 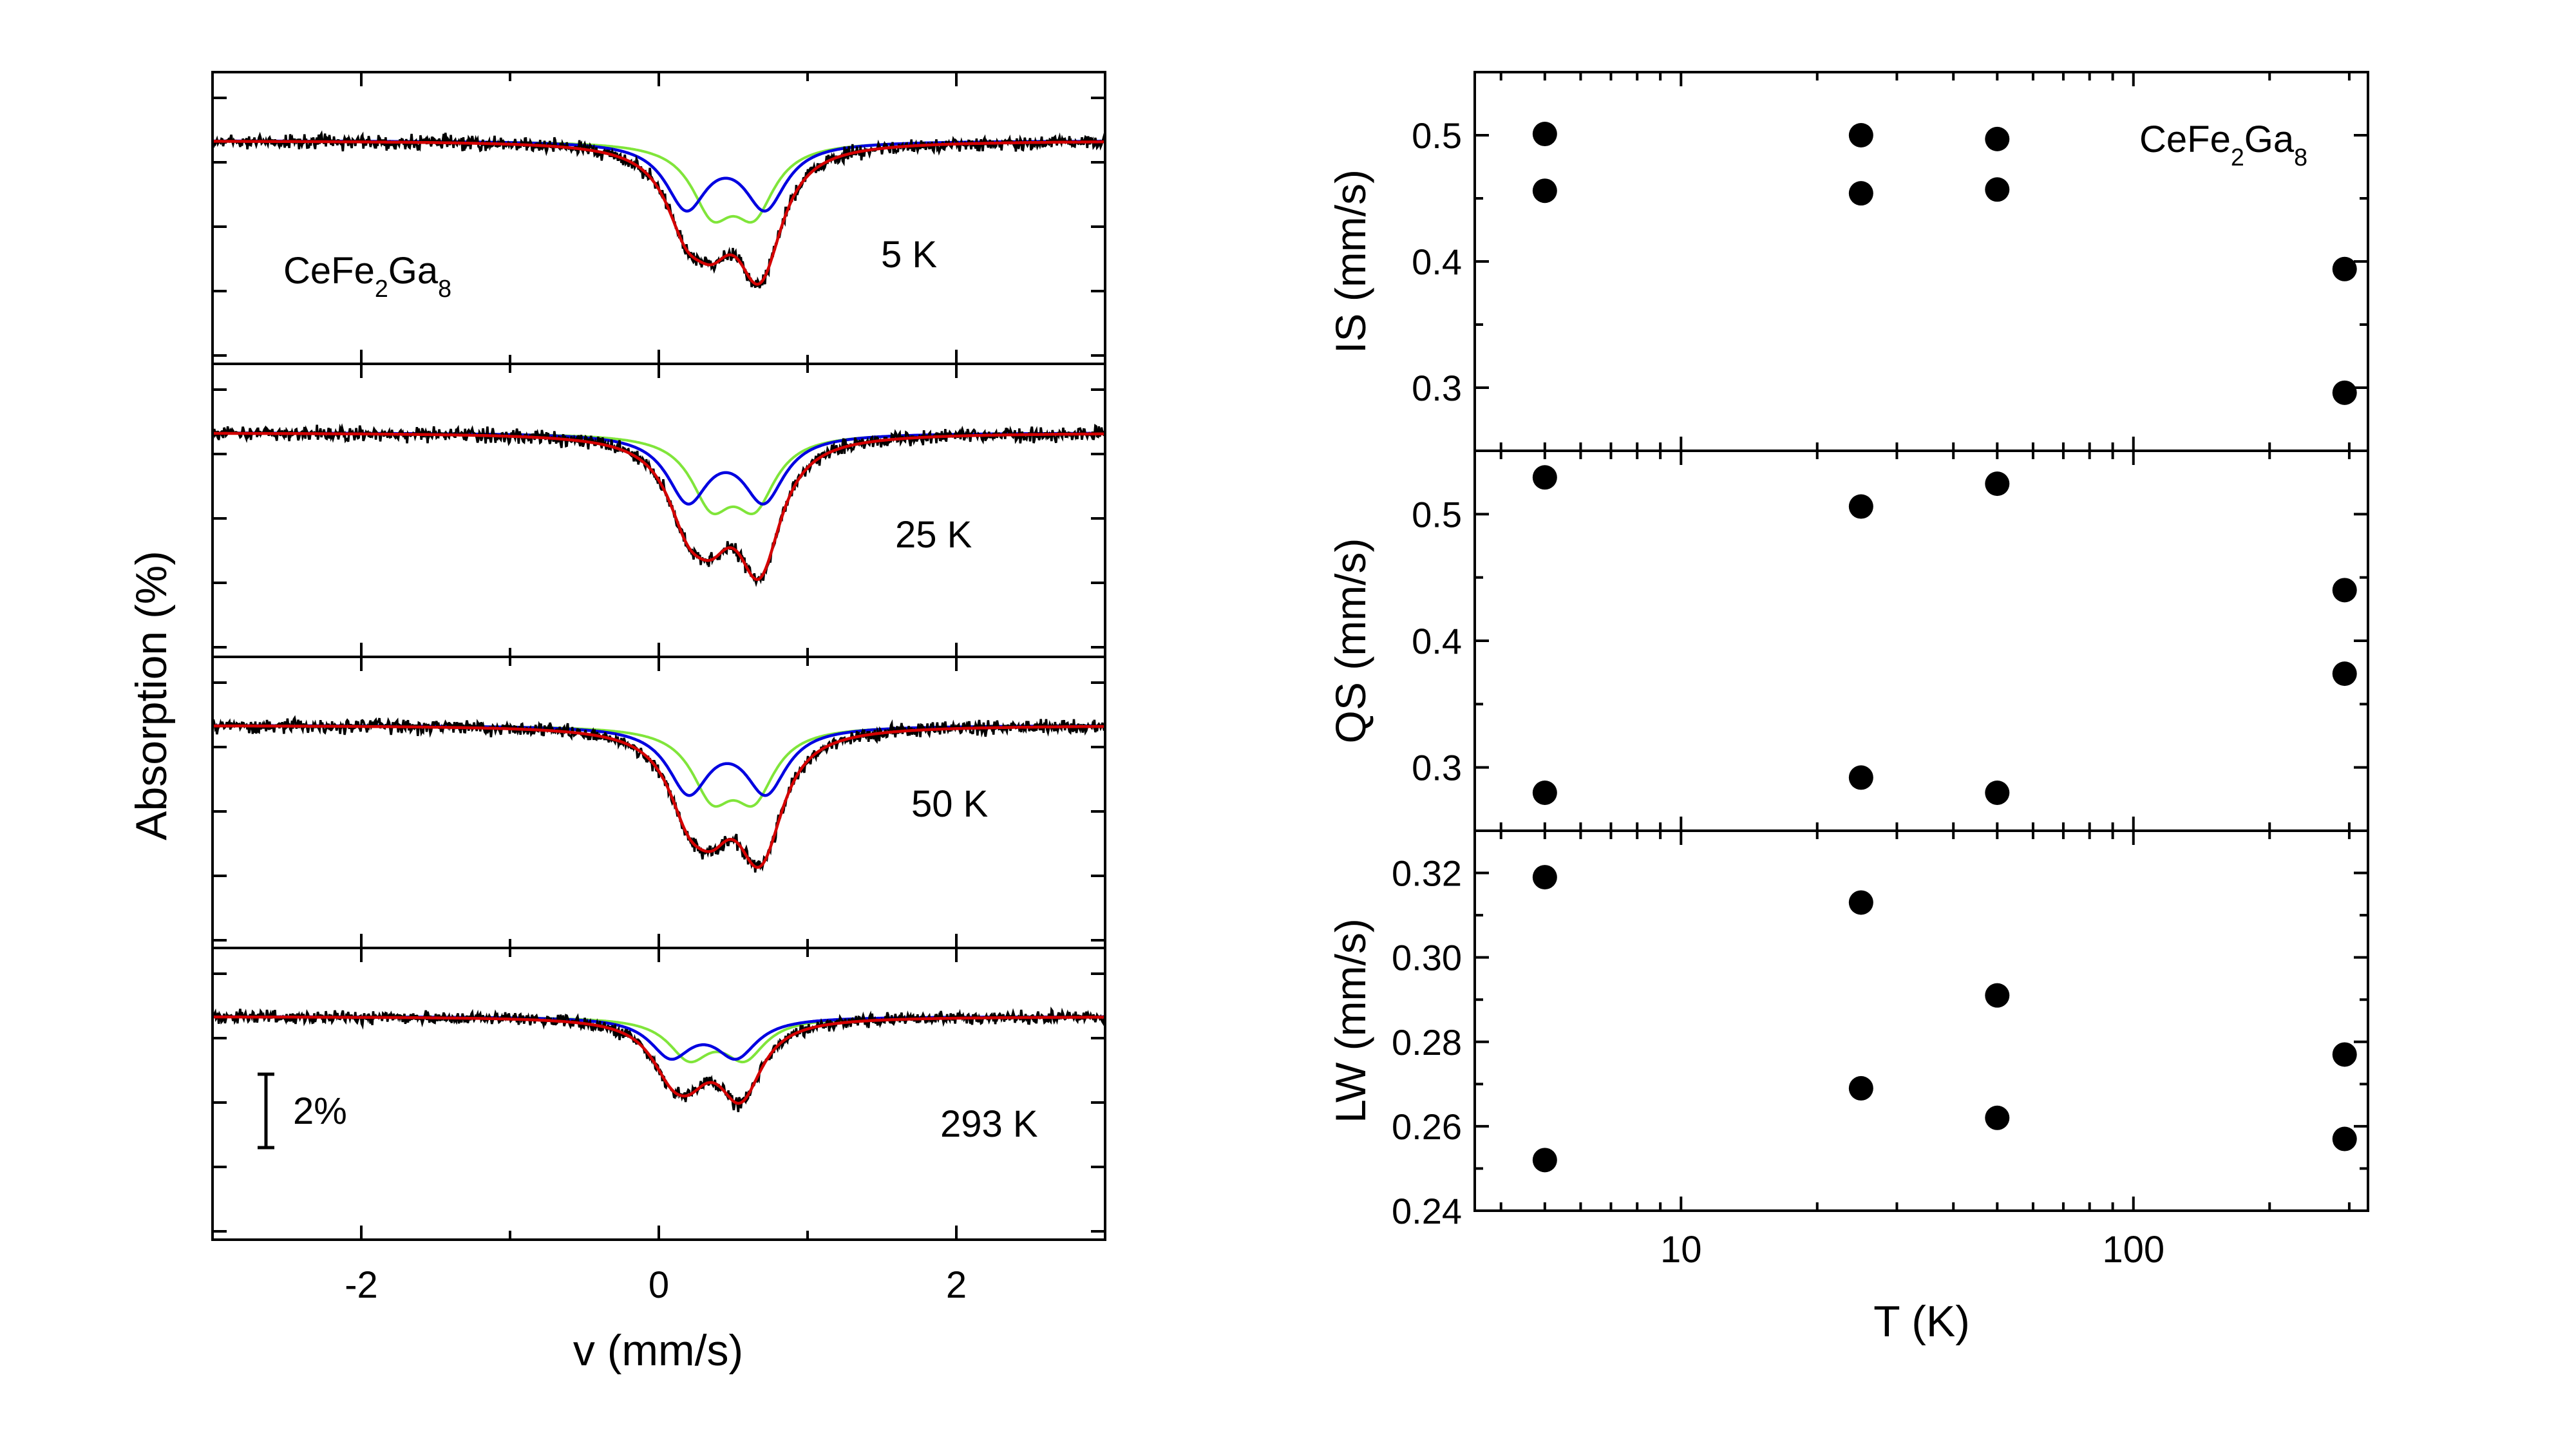 I want to click on x-tick-label: 0, so click(x=659, y=1285).